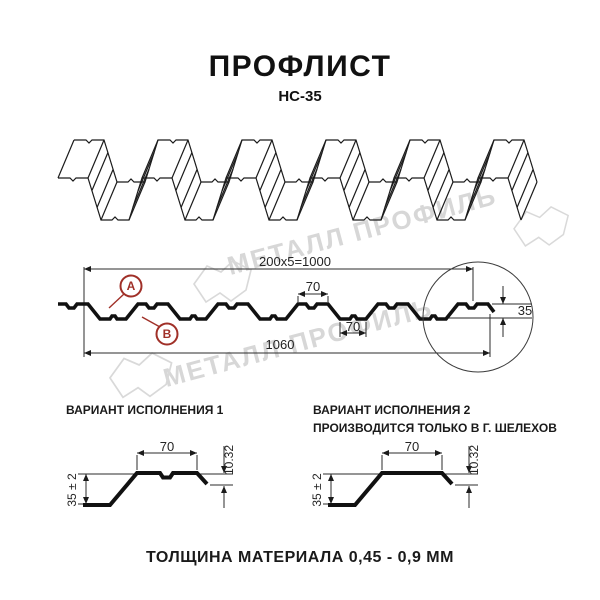  Describe the element at coordinates (280, 344) in the screenshot. I see `dim-overall-width-bottom: 1060` at that location.